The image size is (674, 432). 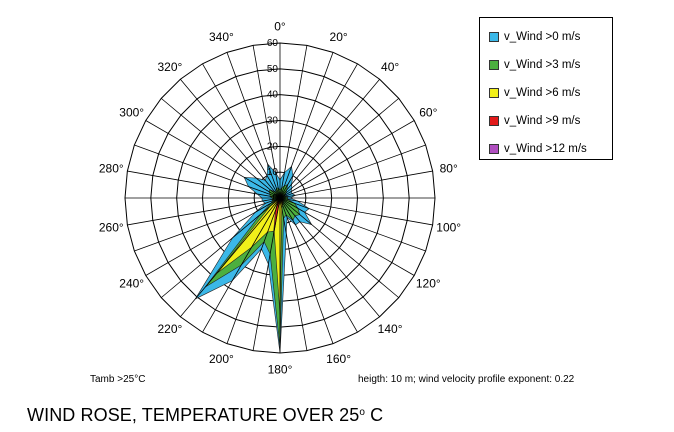 I want to click on figure-caption: WIND ROSE, TEMPERATURE OVER 25o C, so click(x=205, y=415).